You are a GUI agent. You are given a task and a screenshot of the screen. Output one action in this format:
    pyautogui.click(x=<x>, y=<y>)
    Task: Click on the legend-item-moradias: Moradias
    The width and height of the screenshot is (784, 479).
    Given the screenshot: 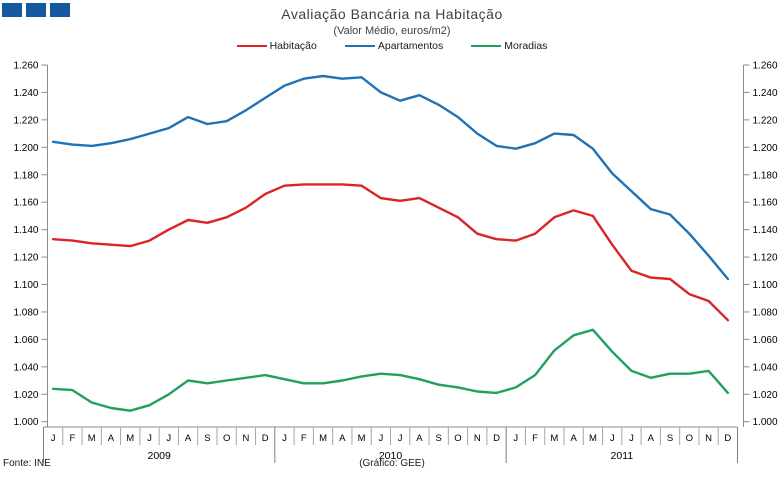 What is the action you would take?
    pyautogui.click(x=509, y=46)
    